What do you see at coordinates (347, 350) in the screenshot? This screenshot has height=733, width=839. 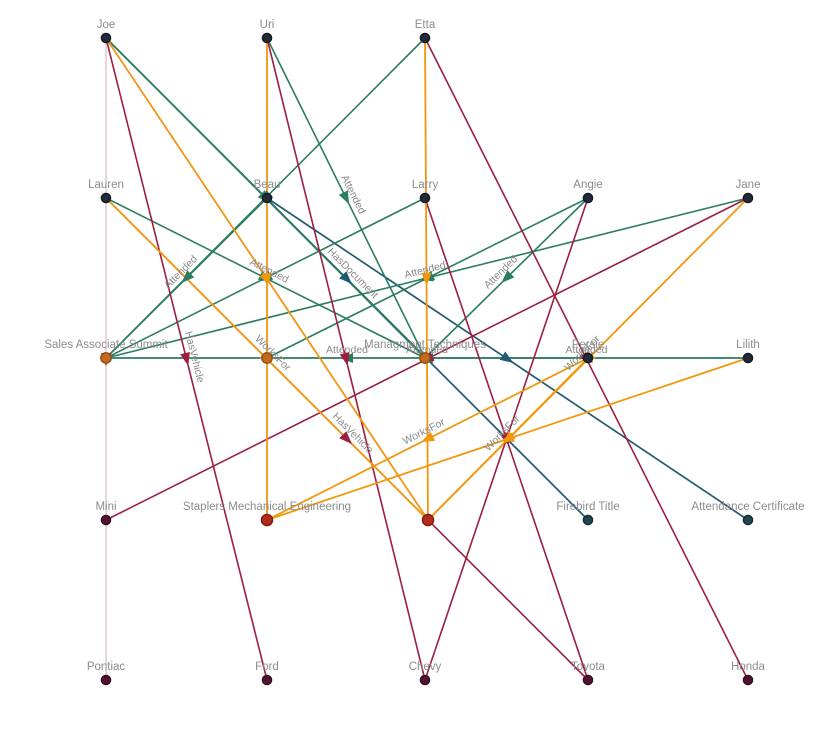 I see `edge-label-attended-persie-sas: Attended` at bounding box center [347, 350].